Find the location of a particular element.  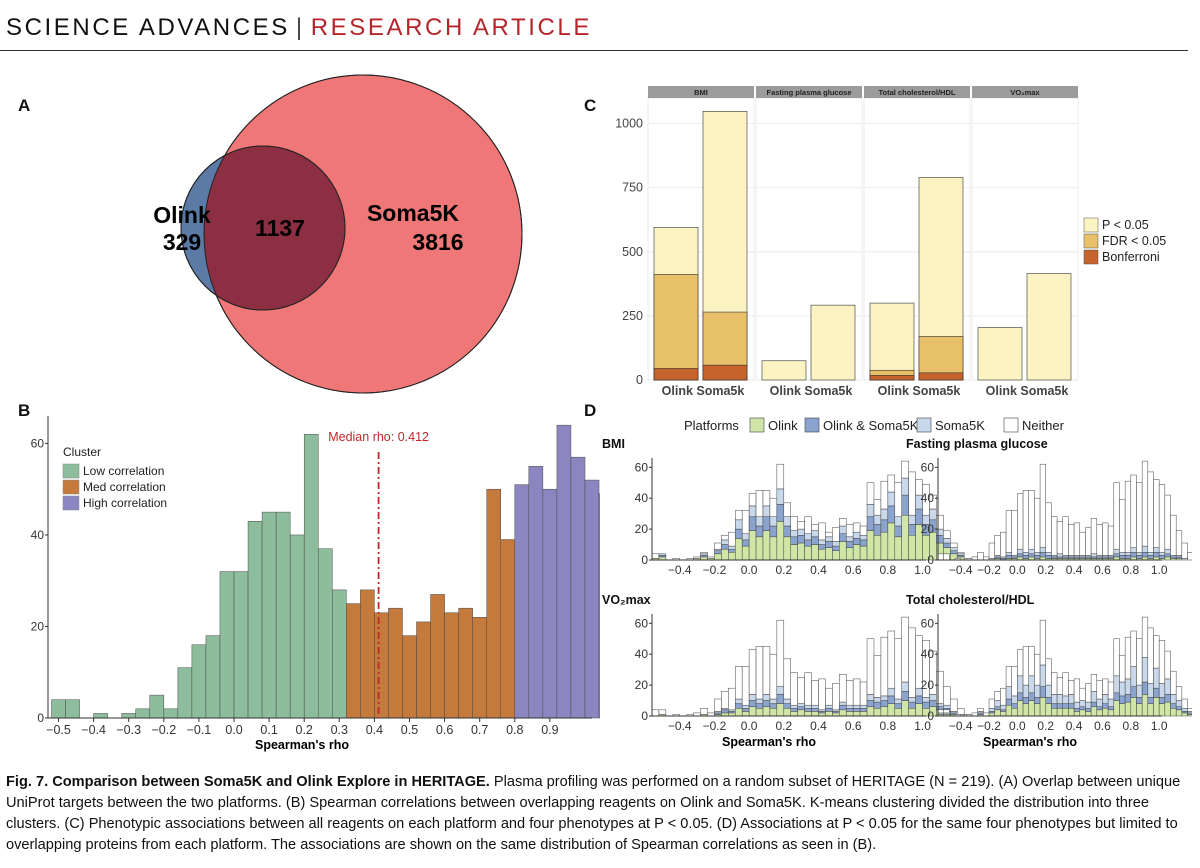

x-tick-label: 0.1 is located at coordinates (268, 730).